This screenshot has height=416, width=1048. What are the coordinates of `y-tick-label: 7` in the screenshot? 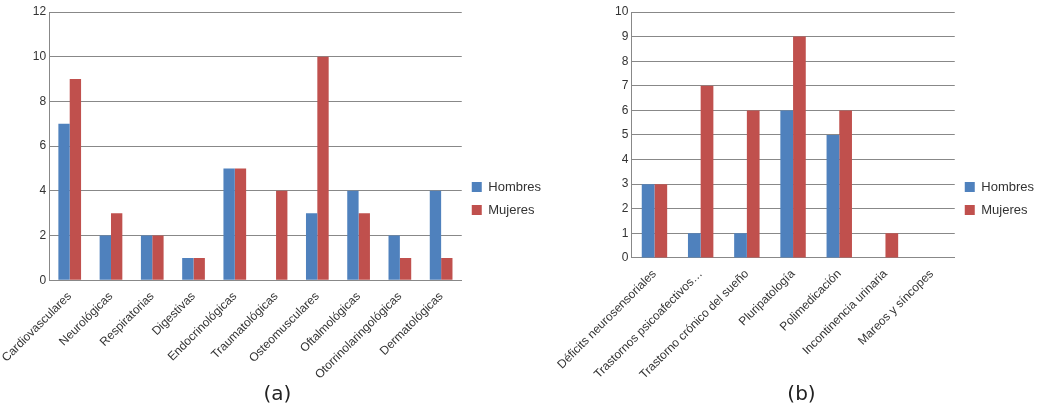 It's located at (625, 85).